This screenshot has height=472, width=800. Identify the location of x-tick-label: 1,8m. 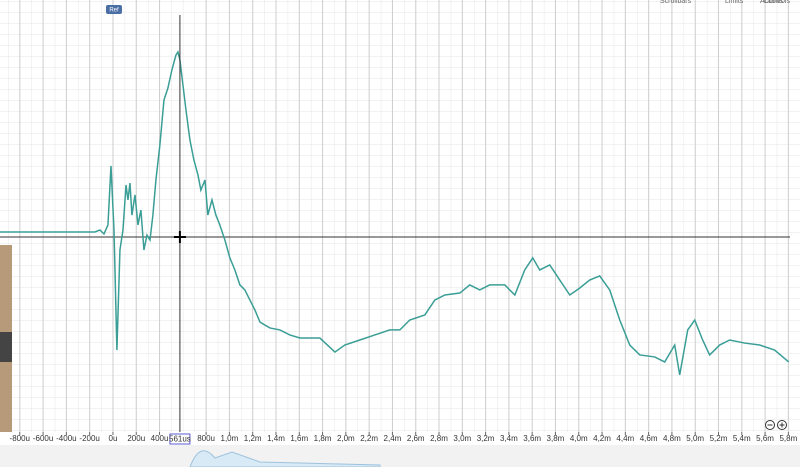
(323, 438).